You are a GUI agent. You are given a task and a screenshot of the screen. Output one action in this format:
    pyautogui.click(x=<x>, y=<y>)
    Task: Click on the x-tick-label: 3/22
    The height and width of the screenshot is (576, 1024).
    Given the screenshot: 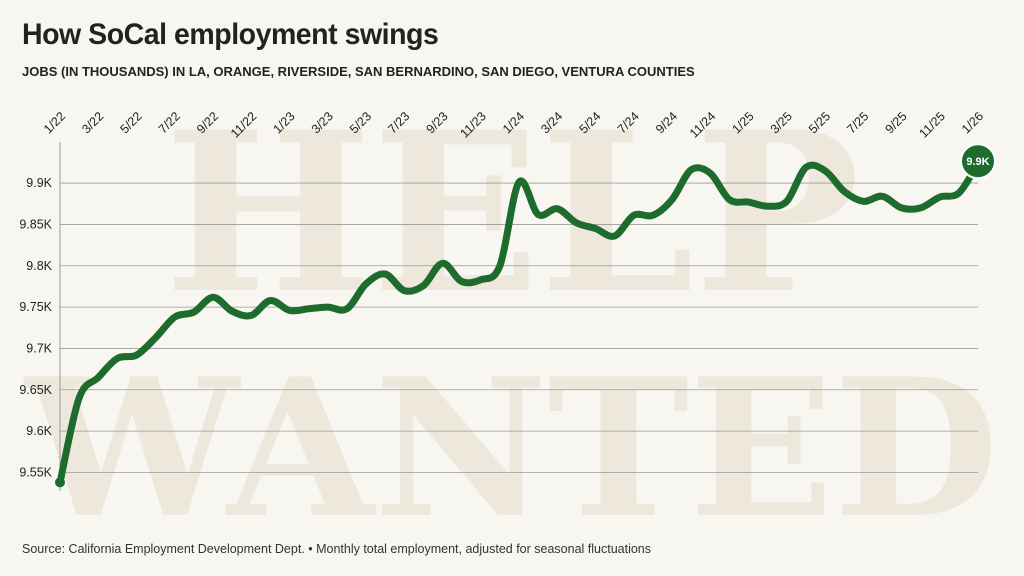 What is the action you would take?
    pyautogui.click(x=92, y=122)
    